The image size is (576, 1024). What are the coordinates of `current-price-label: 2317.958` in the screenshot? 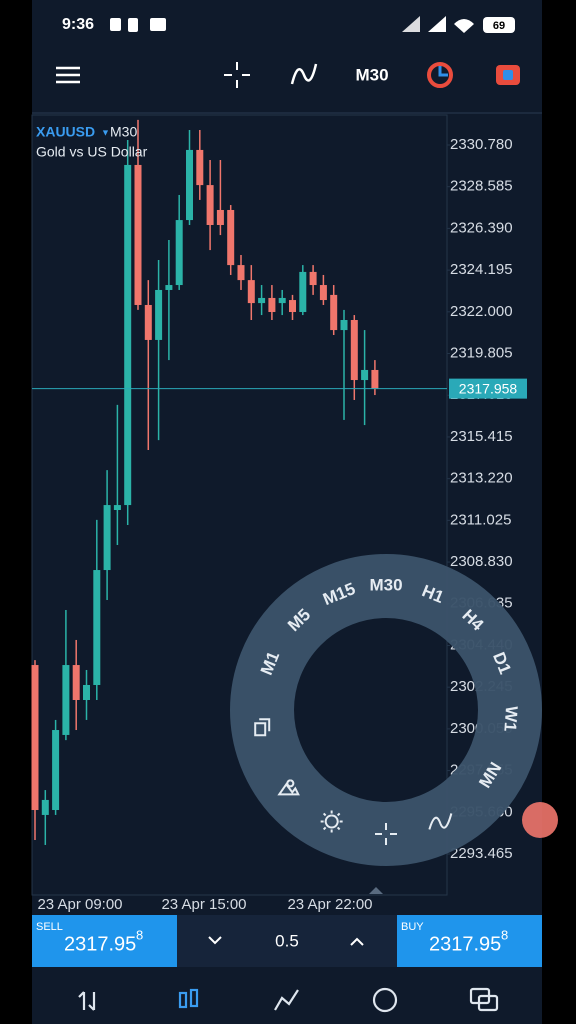 It's located at (488, 388).